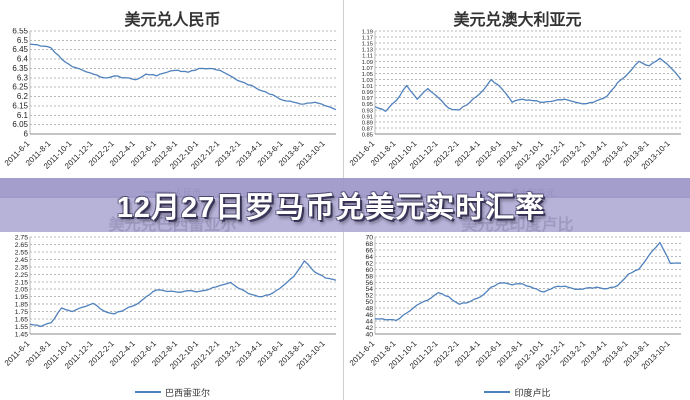 This screenshot has height=400, width=690. What do you see at coordinates (369, 322) in the screenshot?
I see `svg-text: 44` at bounding box center [369, 322].